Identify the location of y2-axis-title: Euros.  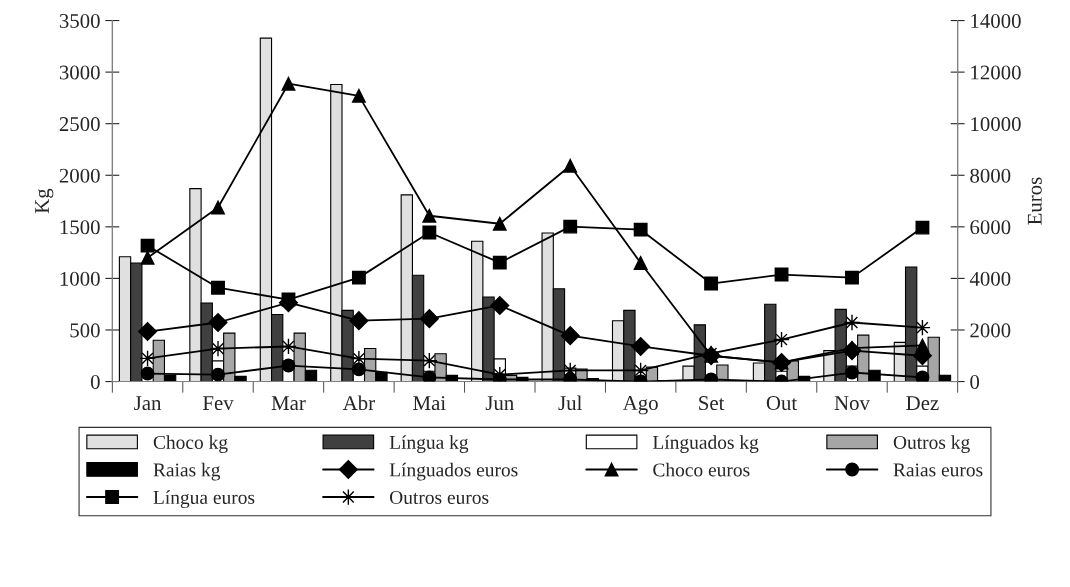
(1034, 201).